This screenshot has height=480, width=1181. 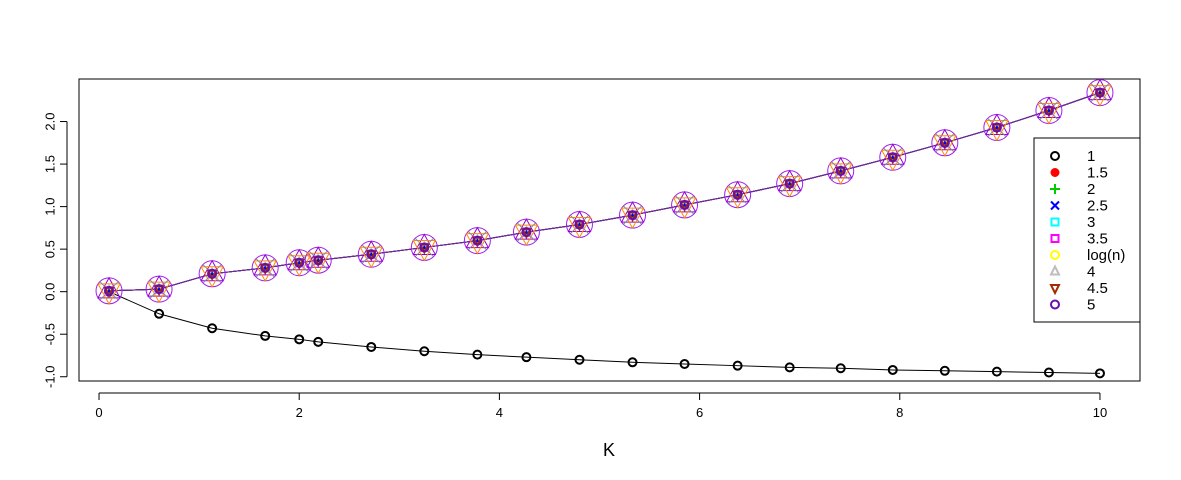 I want to click on legend-label: 5, so click(x=1091, y=305).